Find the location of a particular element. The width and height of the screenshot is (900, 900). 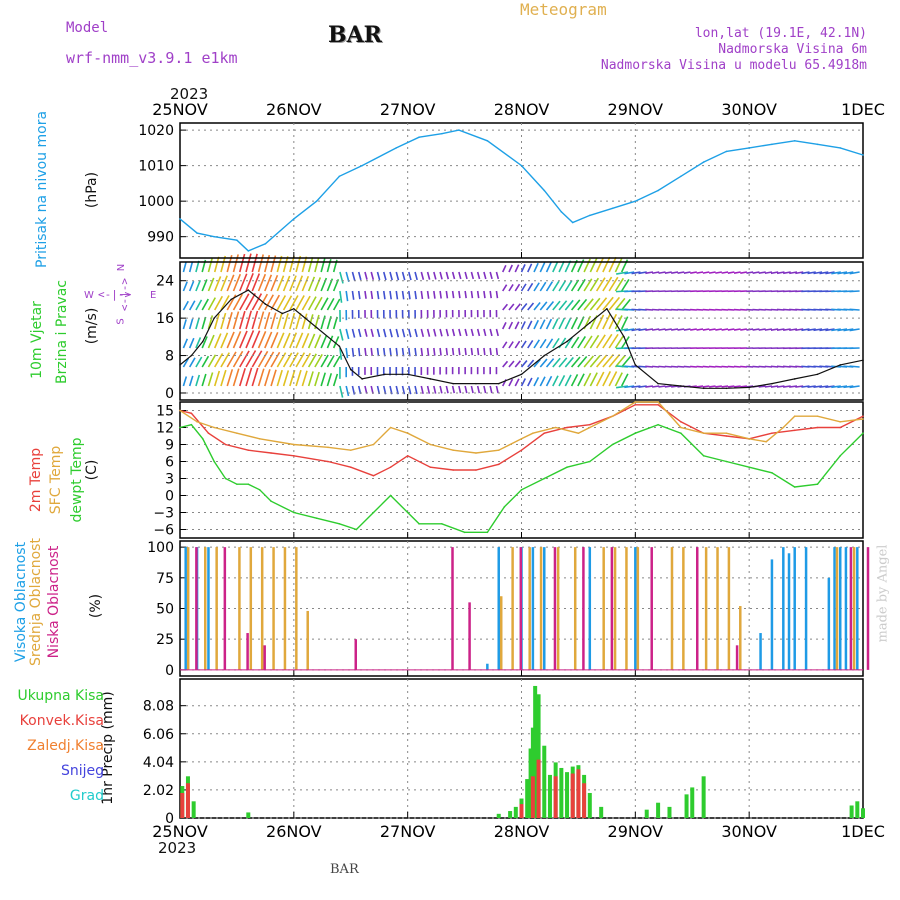

y-tick-label: 0 is located at coordinates (169, 671).